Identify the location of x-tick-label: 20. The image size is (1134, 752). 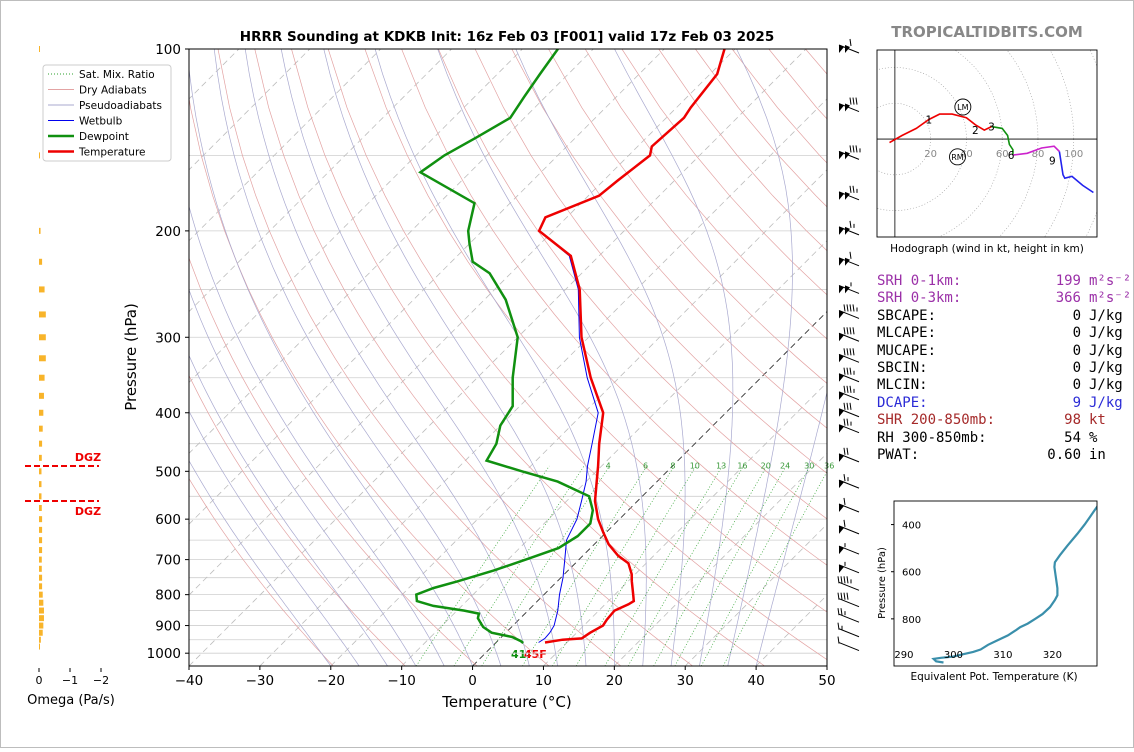
(614, 681).